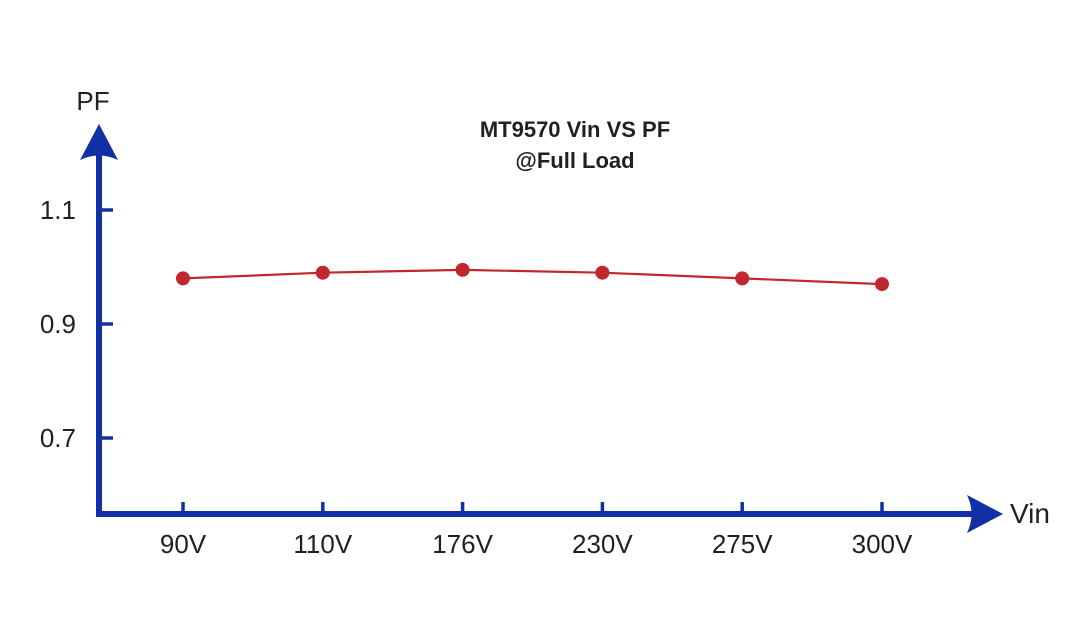 The height and width of the screenshot is (627, 1080). Describe the element at coordinates (322, 272) in the screenshot. I see `data-point-110V` at that location.